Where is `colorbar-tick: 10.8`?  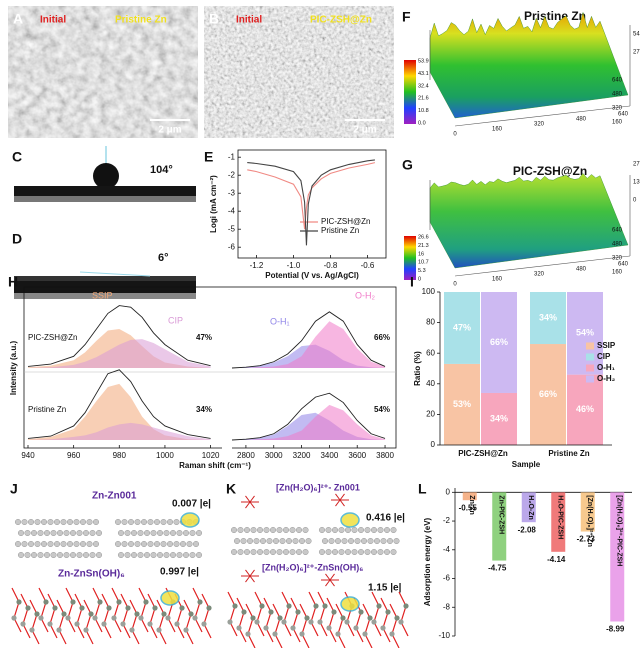 colorbar-tick: 10.8 is located at coordinates (423, 111).